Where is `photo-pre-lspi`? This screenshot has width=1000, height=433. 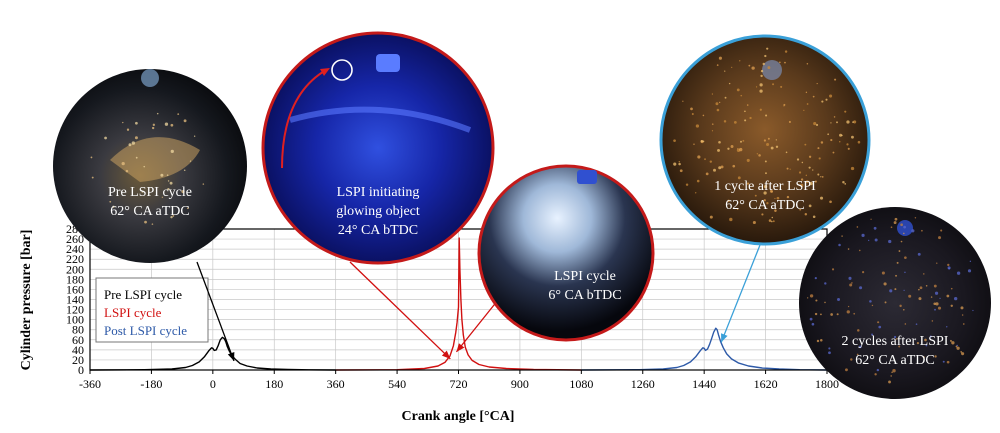
photo-pre-lspi is located at coordinates (150, 166).